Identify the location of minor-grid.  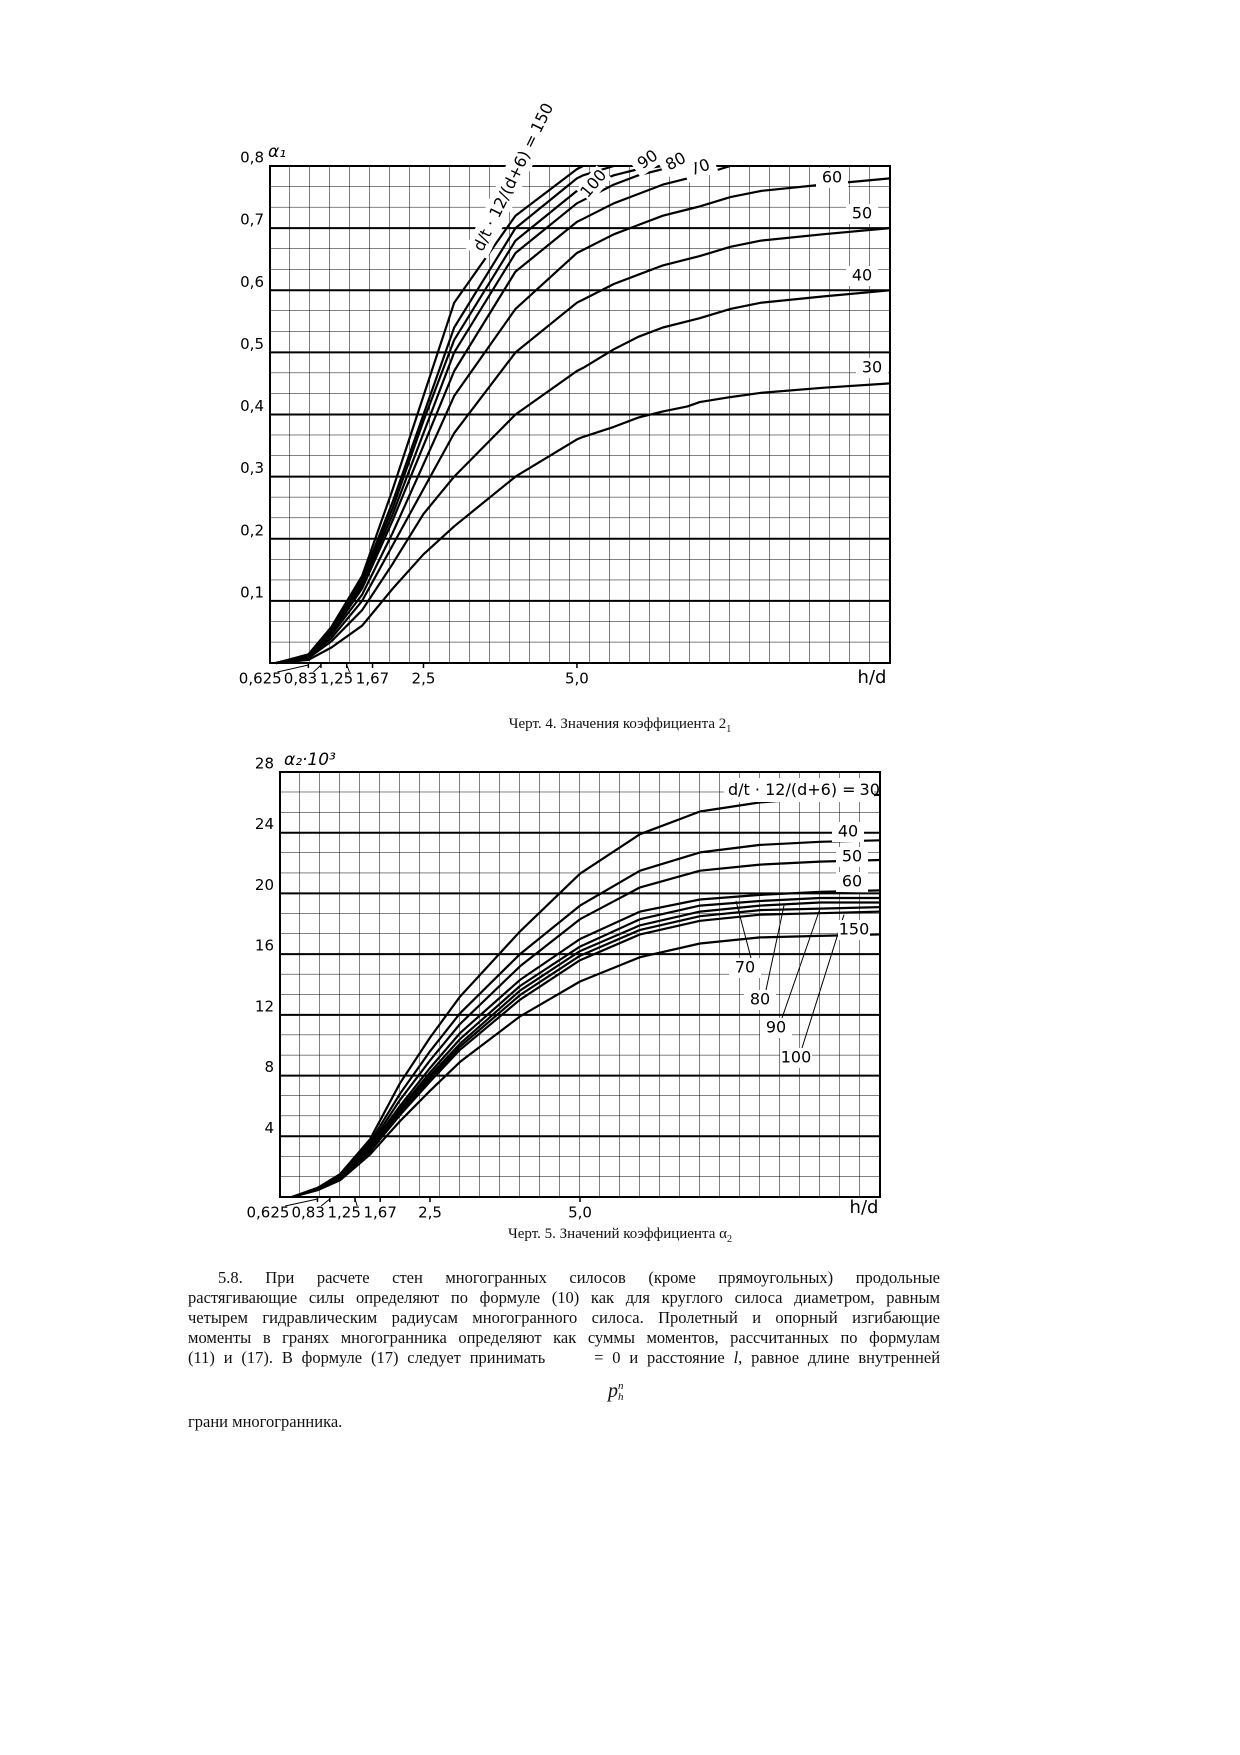
(580, 984).